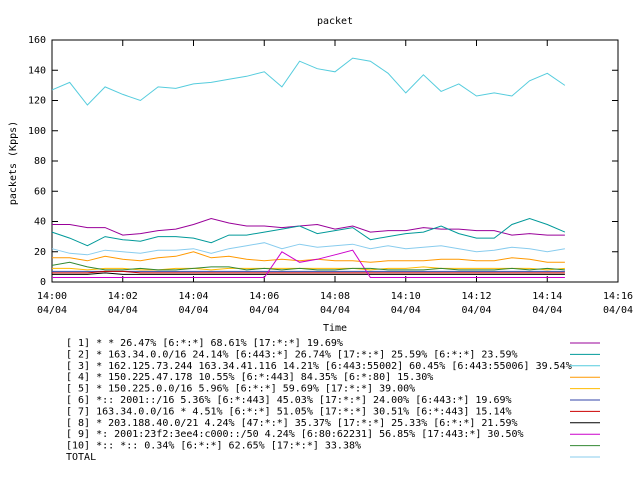 This screenshot has width=640, height=480. I want to click on x-tick-label: 14:14, so click(547, 296).